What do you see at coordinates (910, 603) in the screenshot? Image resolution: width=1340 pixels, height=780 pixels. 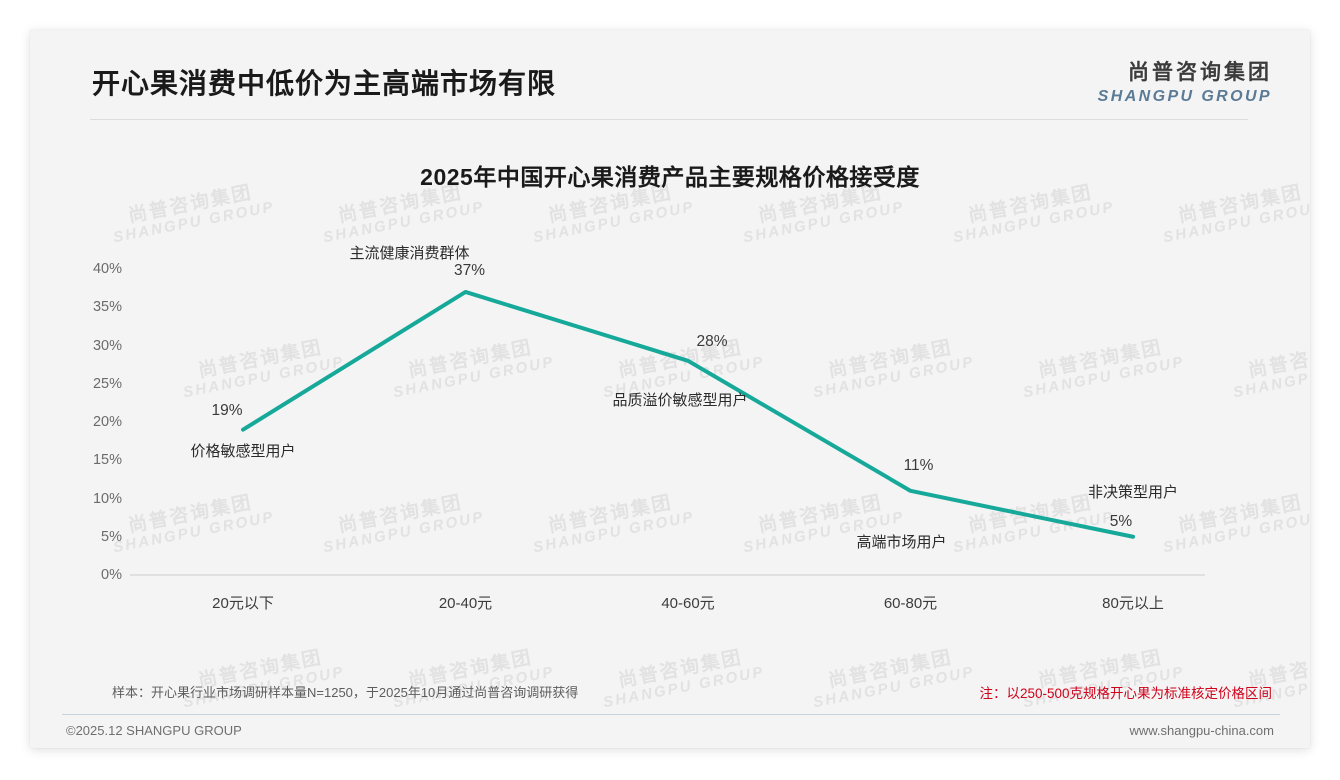 I see `x-axis-tick-label: 60-80元` at bounding box center [910, 603].